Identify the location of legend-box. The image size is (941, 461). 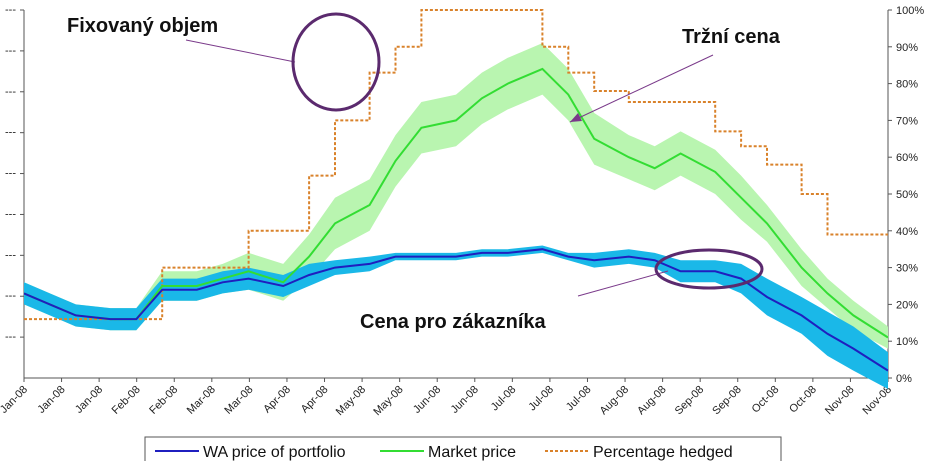
(463, 448).